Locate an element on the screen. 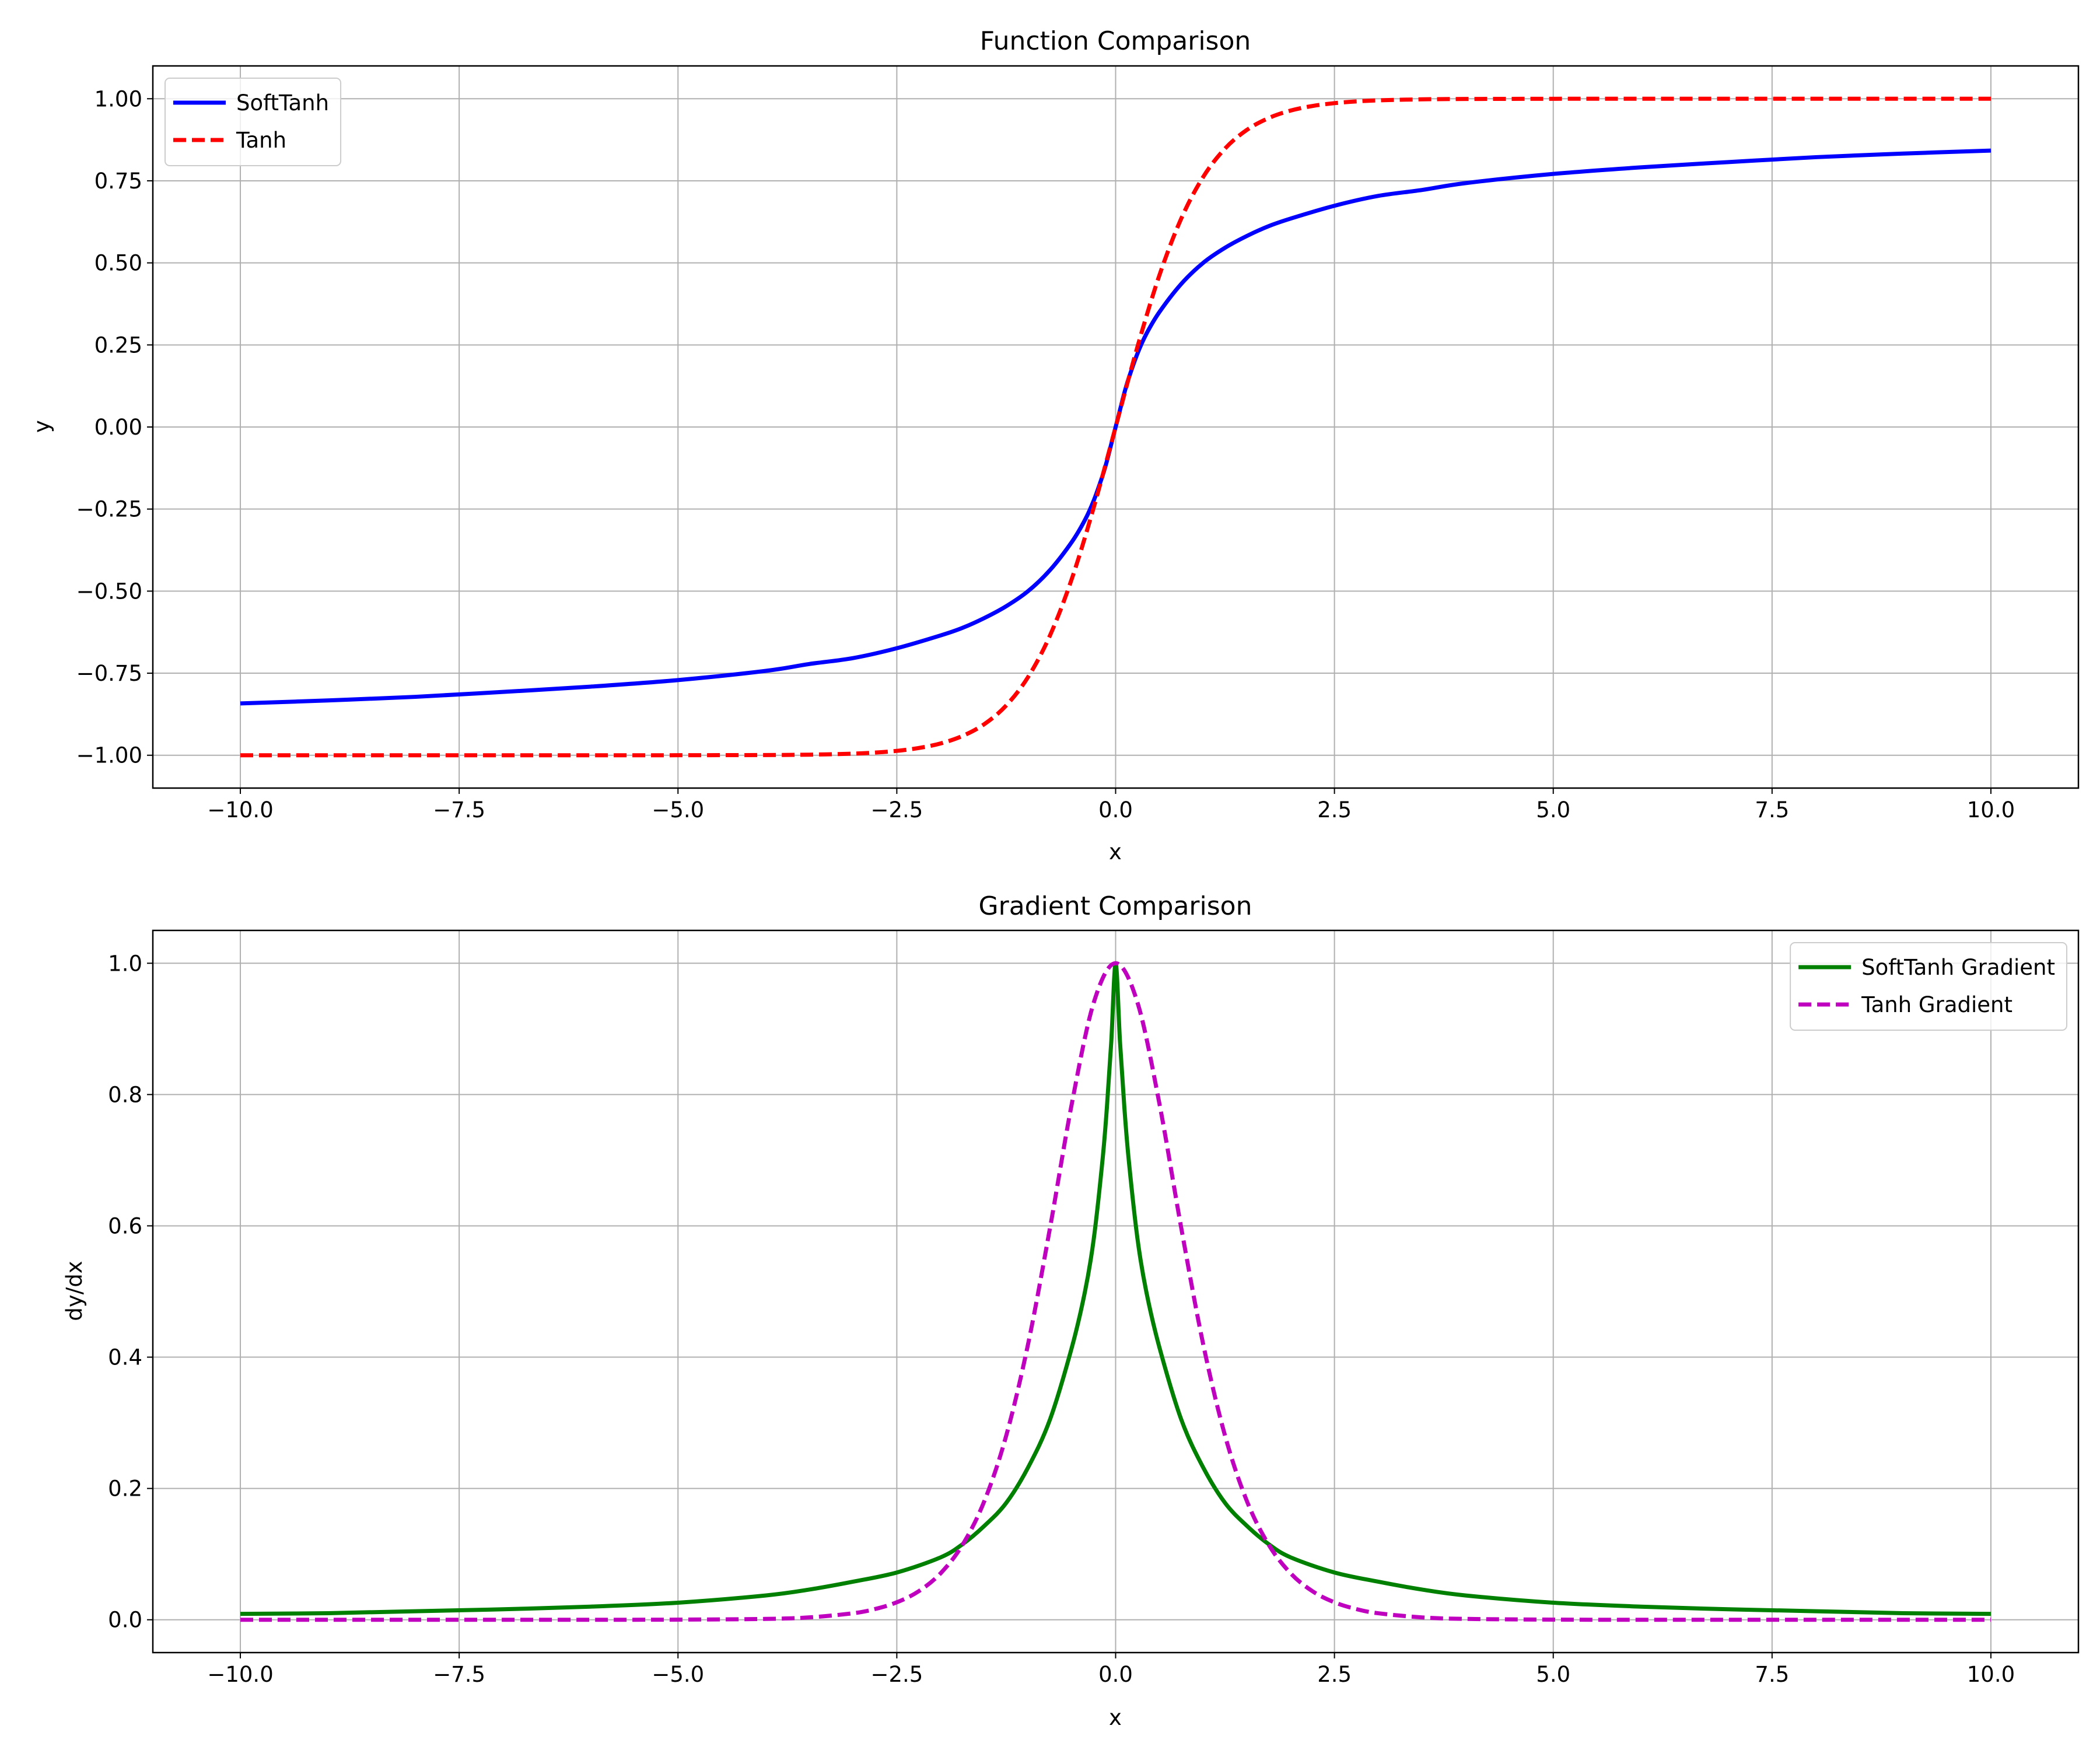 This screenshot has width=2100, height=1750. y-tick-label: −0.50 is located at coordinates (109, 591).